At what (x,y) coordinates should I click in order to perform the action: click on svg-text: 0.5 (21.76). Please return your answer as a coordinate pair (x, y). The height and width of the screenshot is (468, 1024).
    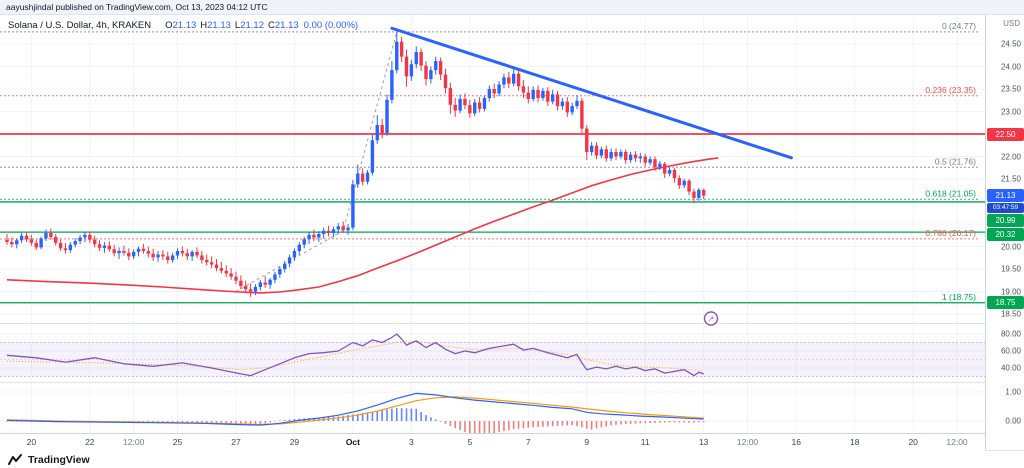
    Looking at the image, I should click on (955, 161).